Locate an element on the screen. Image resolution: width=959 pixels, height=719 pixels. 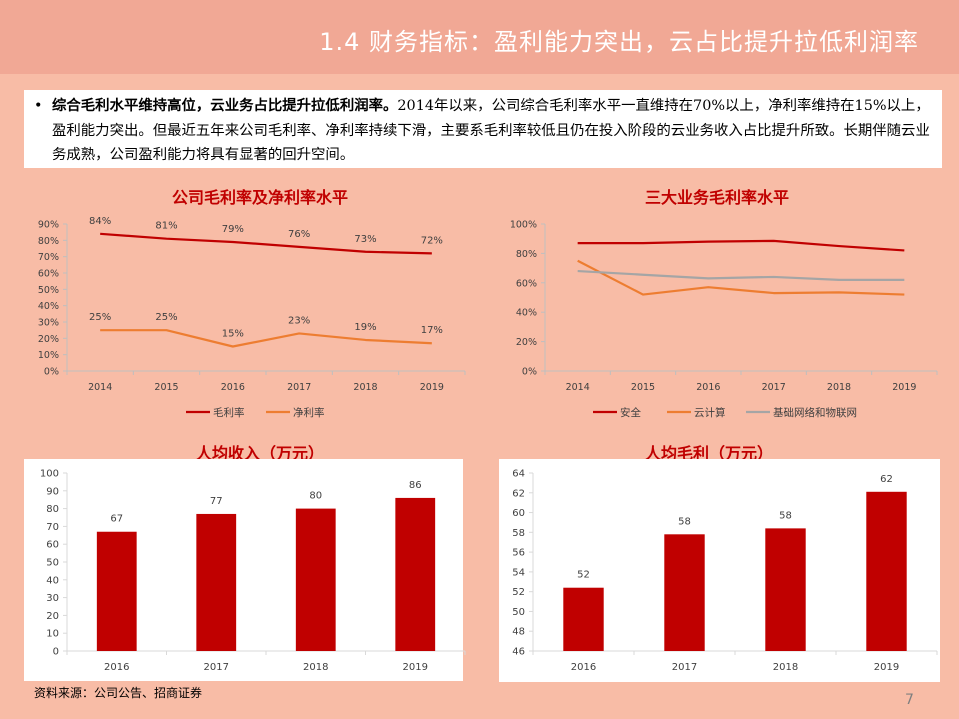
data-label: 73% is located at coordinates (365, 239).